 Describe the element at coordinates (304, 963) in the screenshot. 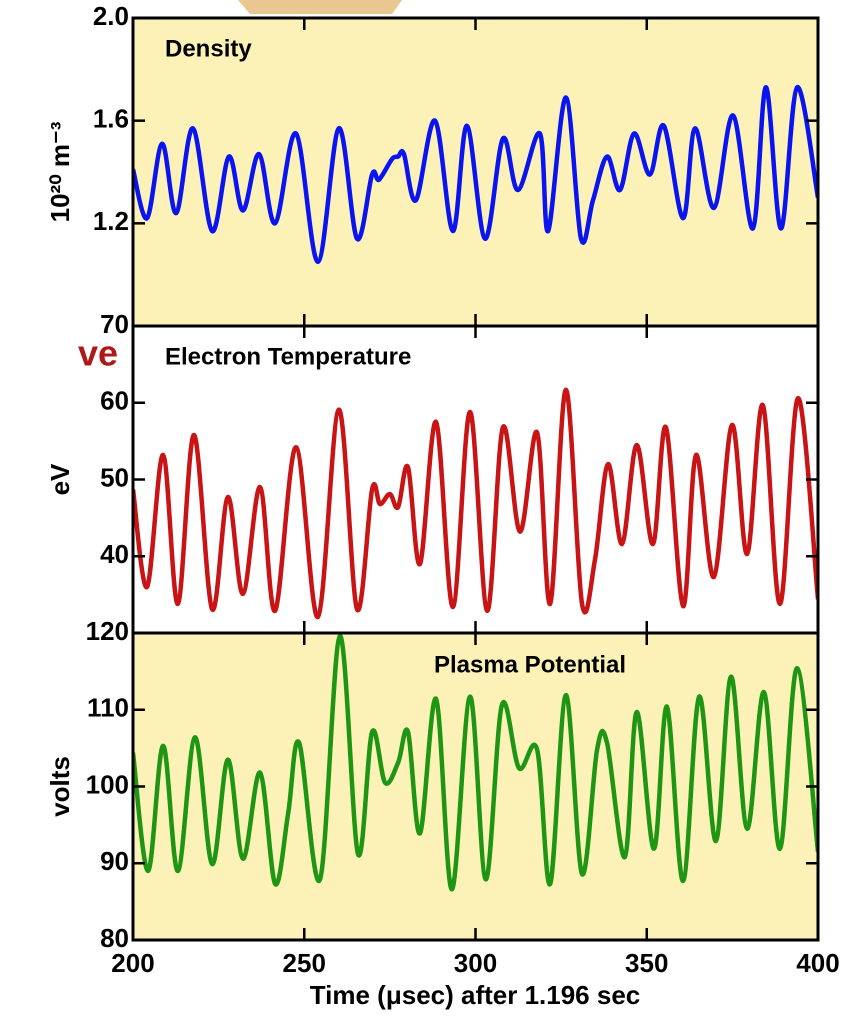

I see `x-tick-label: 250` at that location.